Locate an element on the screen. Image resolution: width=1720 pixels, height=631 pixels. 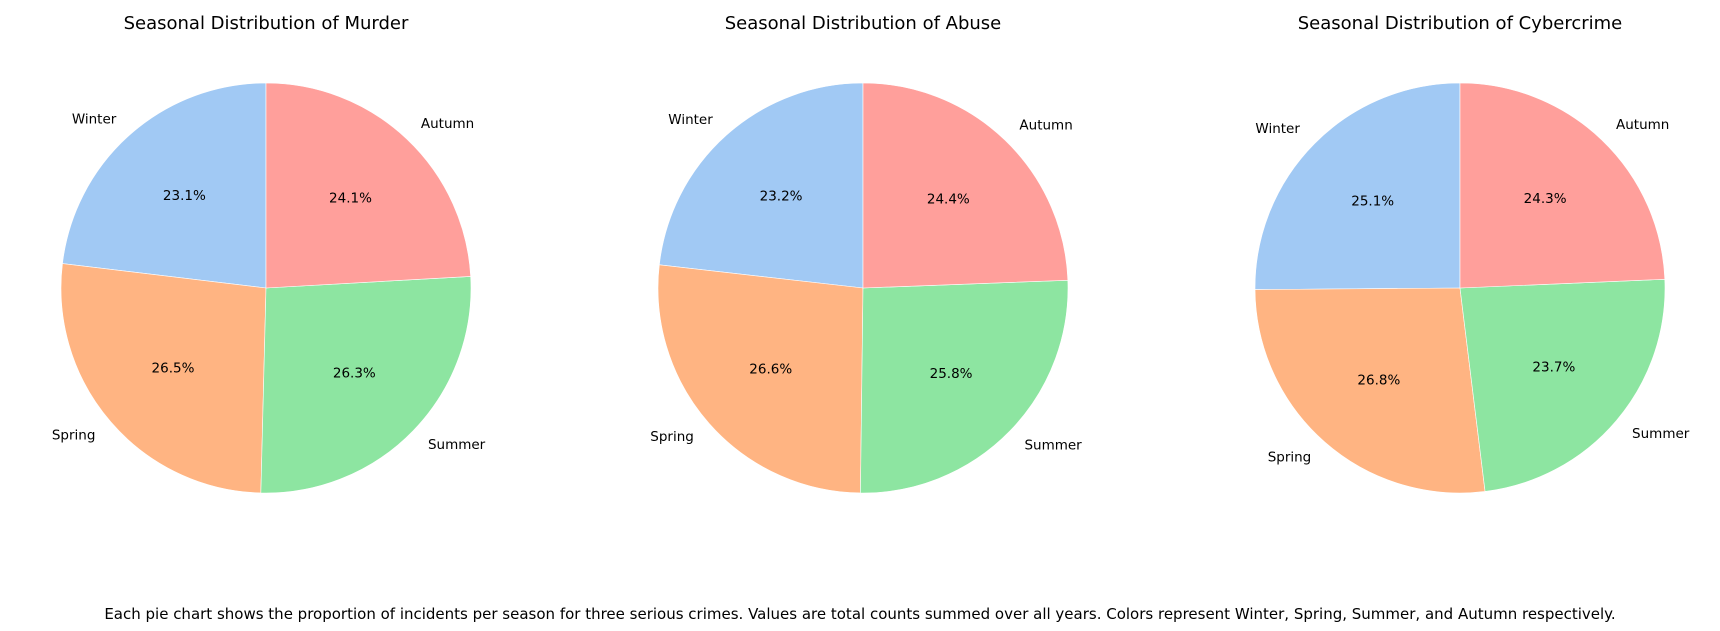
slice-percent-summer: 25.8% is located at coordinates (951, 374).